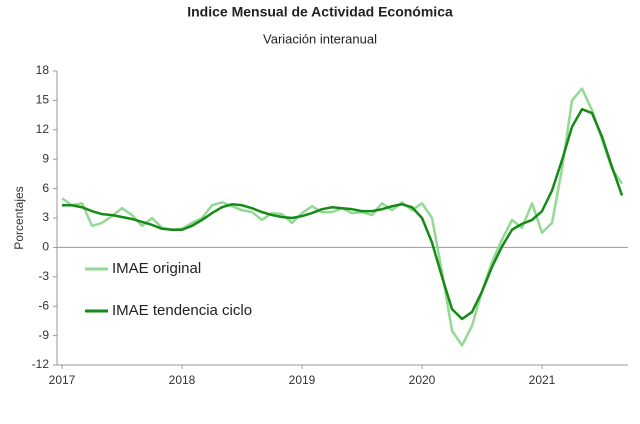 This screenshot has width=640, height=424. Describe the element at coordinates (45, 247) in the screenshot. I see `y-tick-label: 0` at that location.